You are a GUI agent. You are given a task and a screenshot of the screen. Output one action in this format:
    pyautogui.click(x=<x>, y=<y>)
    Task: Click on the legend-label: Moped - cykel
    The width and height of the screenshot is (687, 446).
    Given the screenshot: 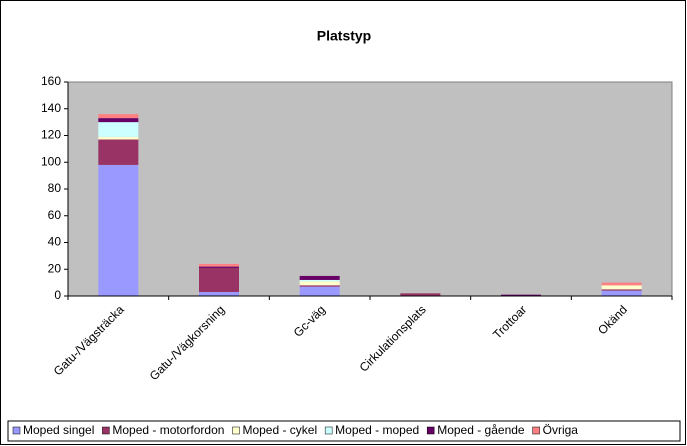 What is the action you would take?
    pyautogui.click(x=279, y=430)
    